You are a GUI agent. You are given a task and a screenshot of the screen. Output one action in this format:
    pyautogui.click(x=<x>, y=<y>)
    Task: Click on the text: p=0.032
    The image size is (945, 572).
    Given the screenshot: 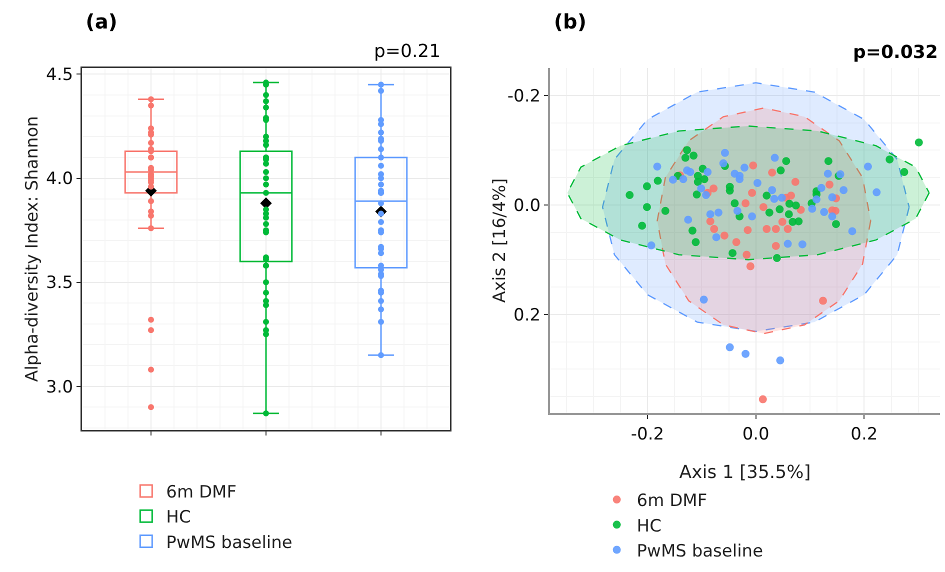 What is the action you would take?
    pyautogui.click(x=895, y=52)
    